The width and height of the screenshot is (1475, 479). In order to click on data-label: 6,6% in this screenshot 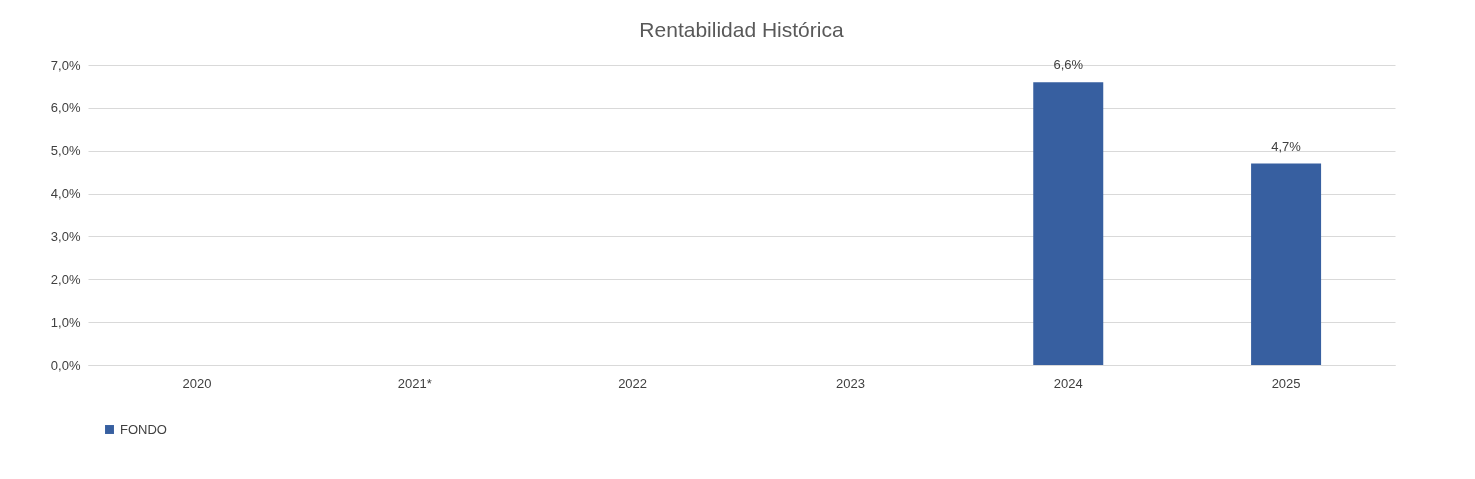, I will do `click(1068, 65)`.